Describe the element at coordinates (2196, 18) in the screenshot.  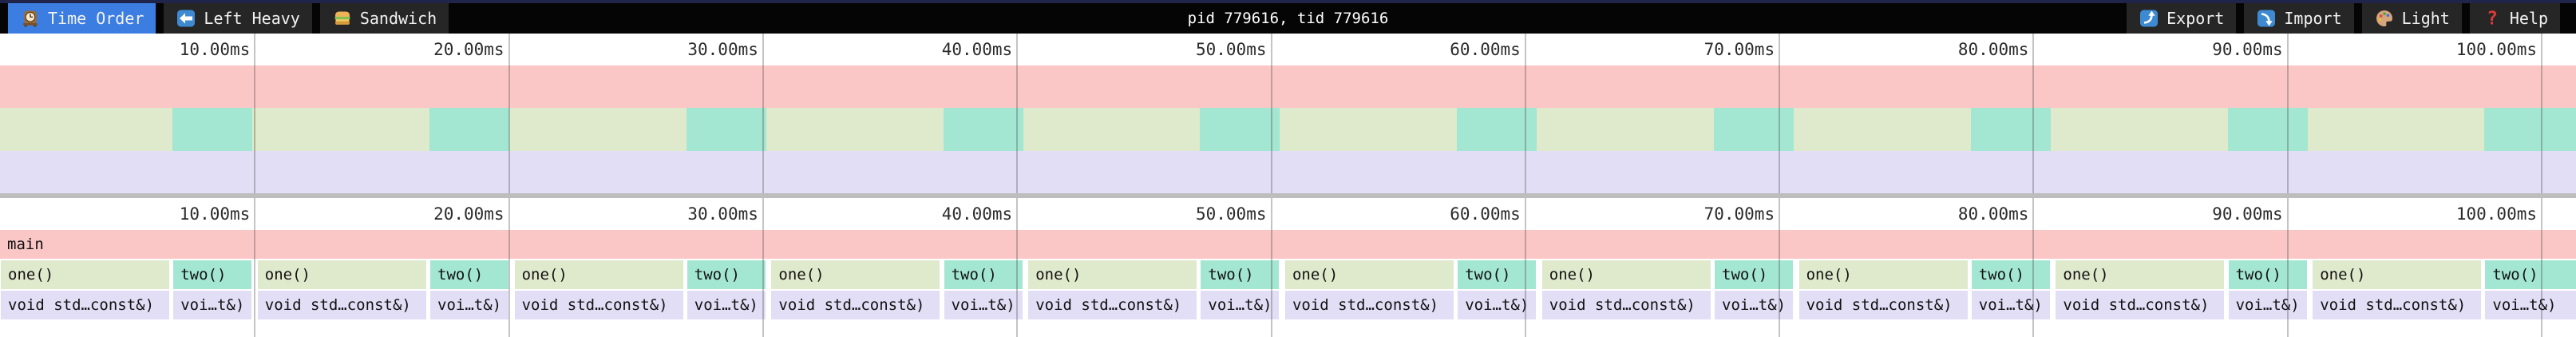
I see `action-label: Export` at that location.